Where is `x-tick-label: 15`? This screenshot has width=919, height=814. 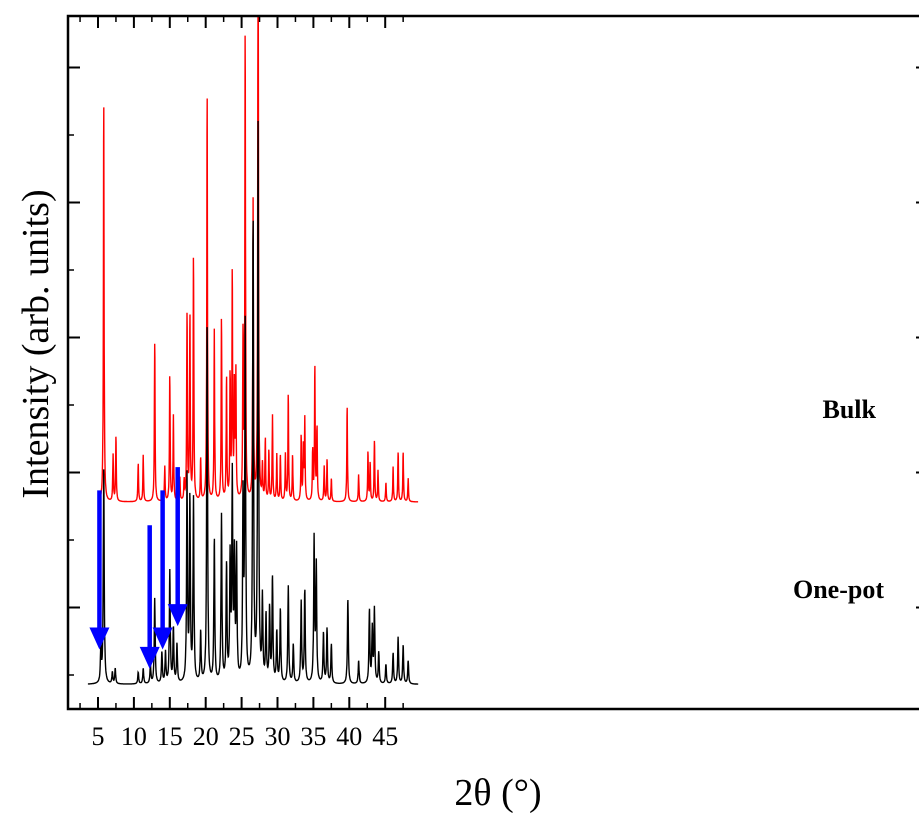
x-tick-label: 15 is located at coordinates (170, 736).